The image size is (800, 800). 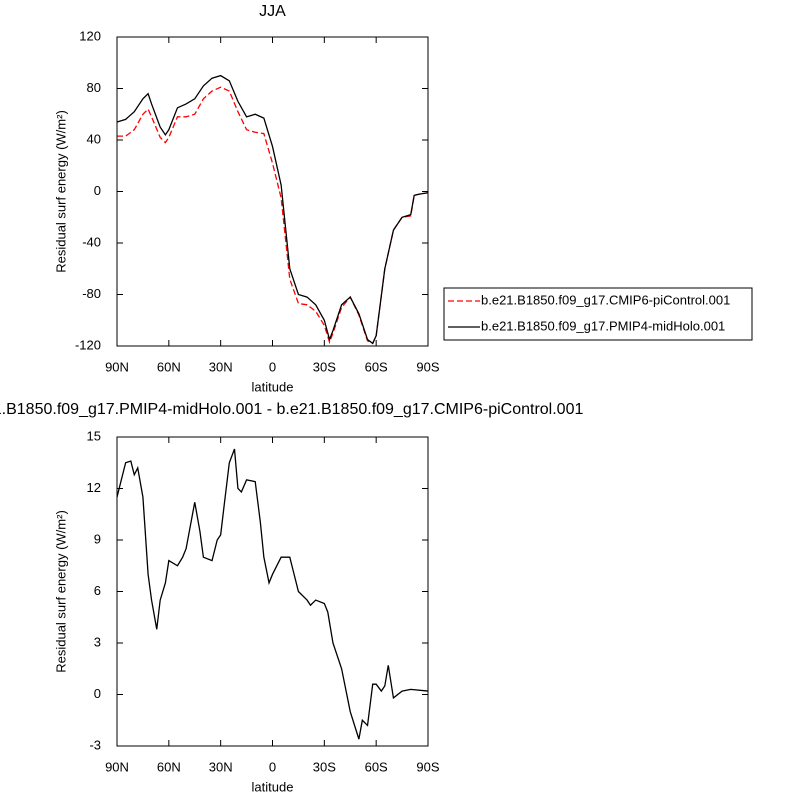 I want to click on legend-box, so click(x=598, y=314).